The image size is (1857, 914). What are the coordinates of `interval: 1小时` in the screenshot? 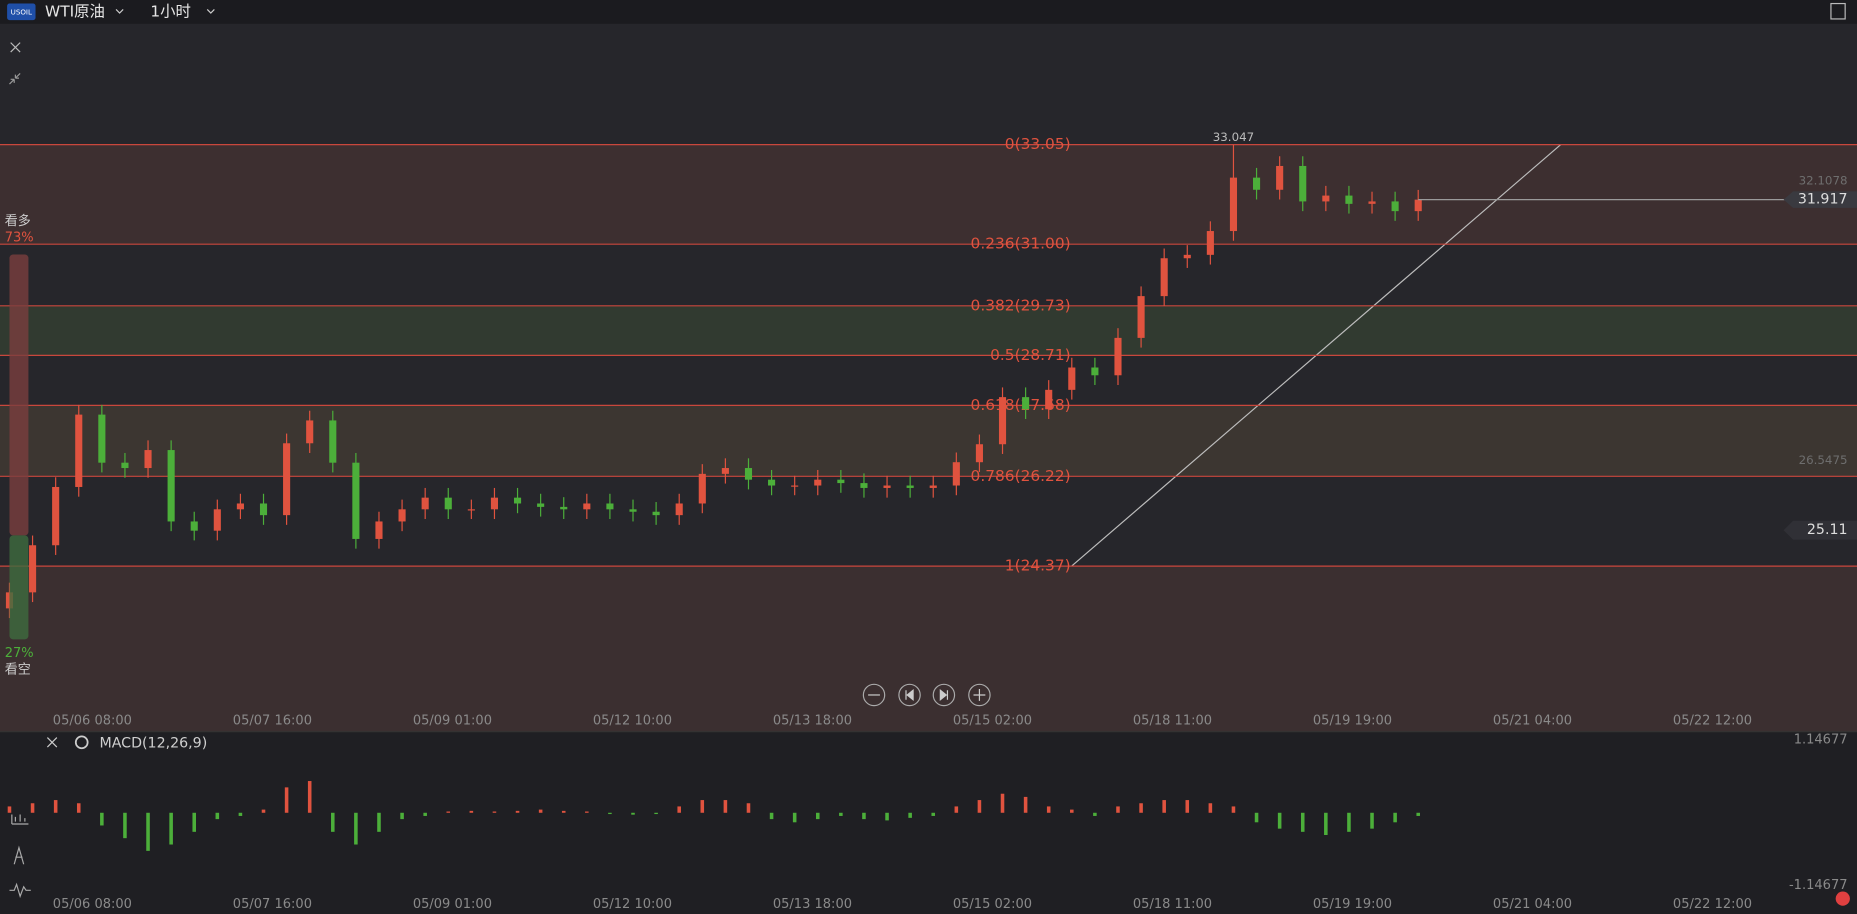 It's located at (170, 11).